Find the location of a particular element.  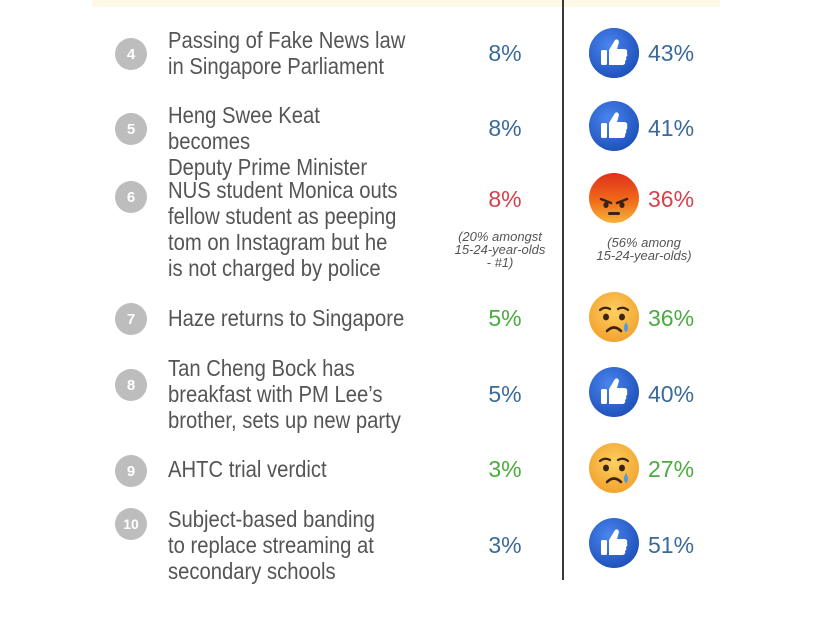

reaction-note: (56% among 15-24-year-olds) is located at coordinates (644, 249).